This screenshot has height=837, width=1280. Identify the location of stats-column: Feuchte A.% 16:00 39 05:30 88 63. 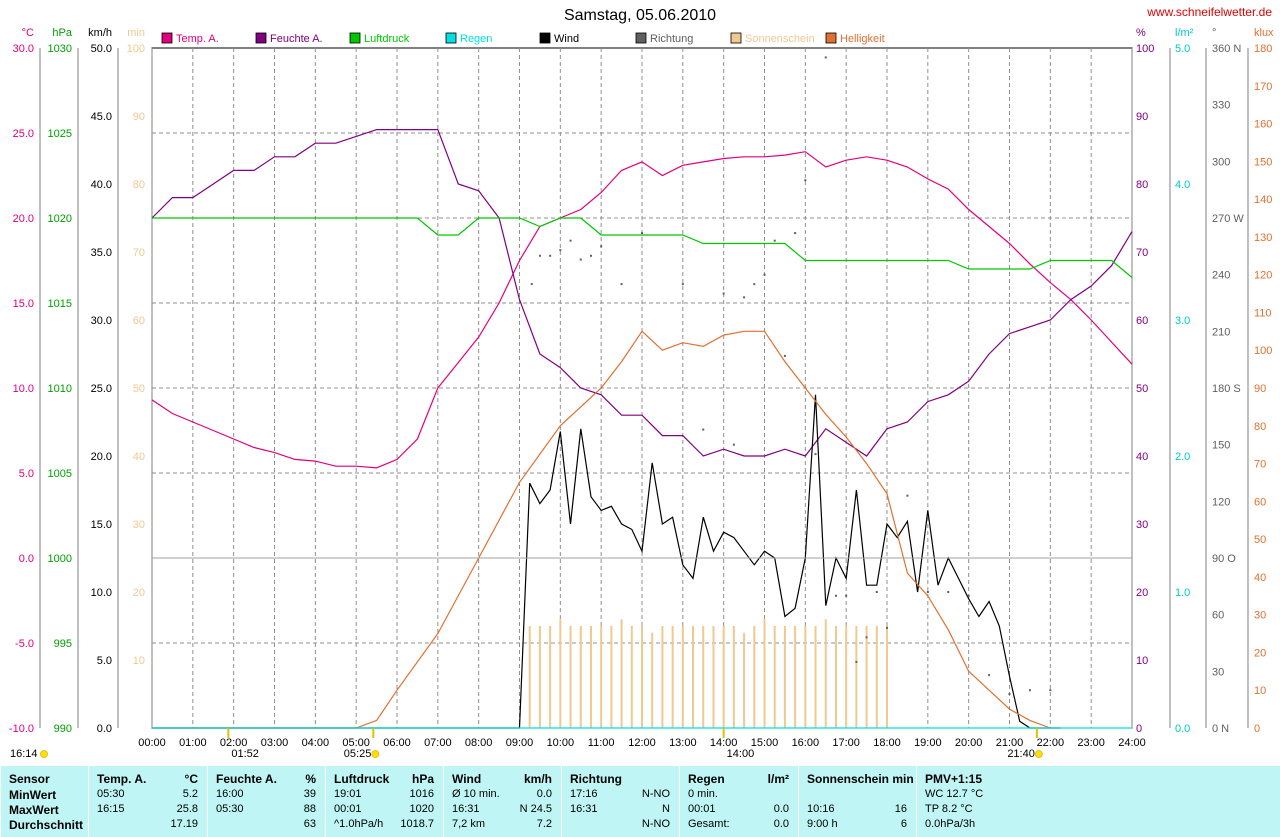
(266, 801).